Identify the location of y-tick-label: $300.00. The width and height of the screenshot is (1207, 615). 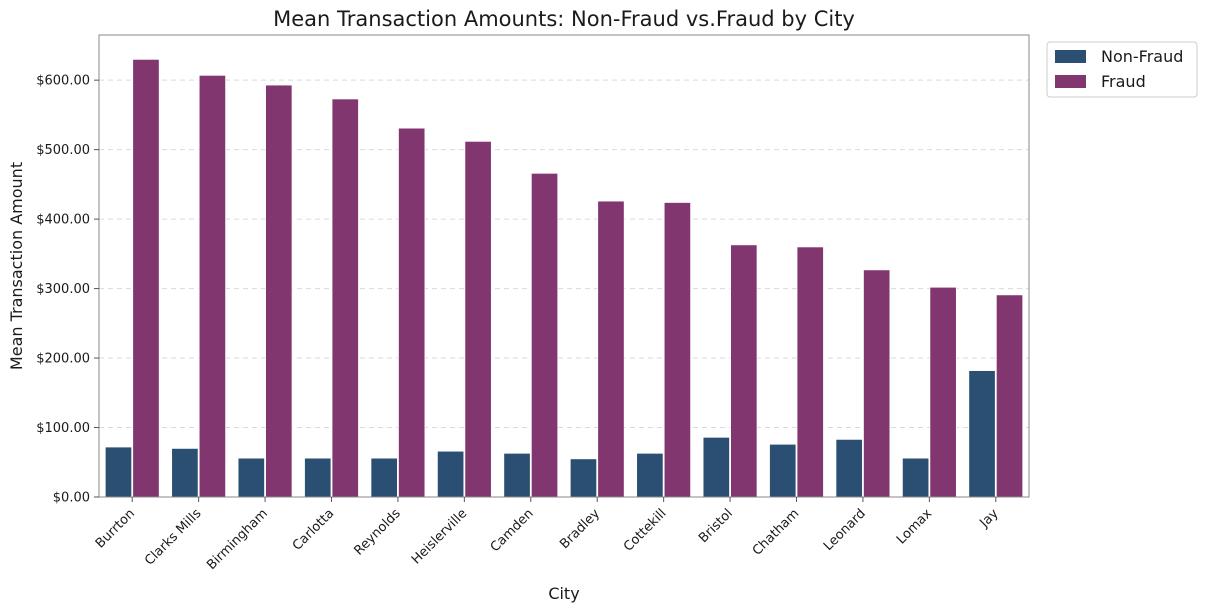
(63, 289).